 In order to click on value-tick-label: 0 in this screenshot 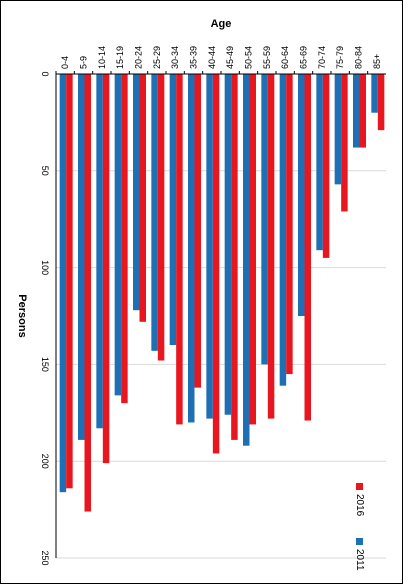, I will do `click(45, 73)`.